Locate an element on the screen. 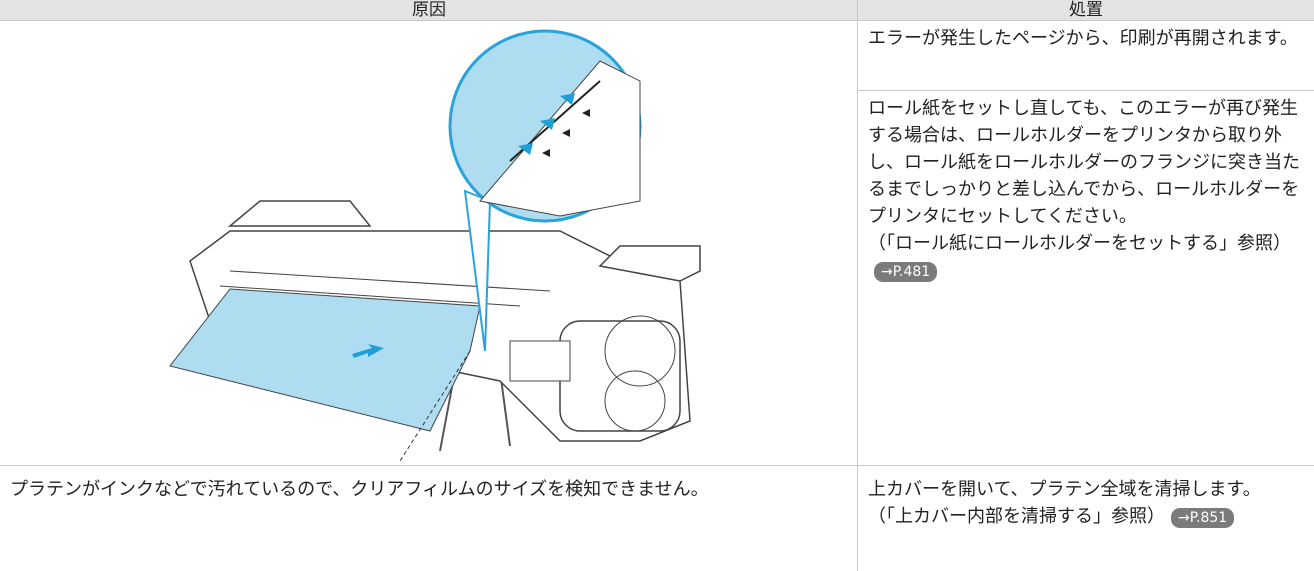 The width and height of the screenshot is (1314, 571). header-cause: 原因 is located at coordinates (429, 10).